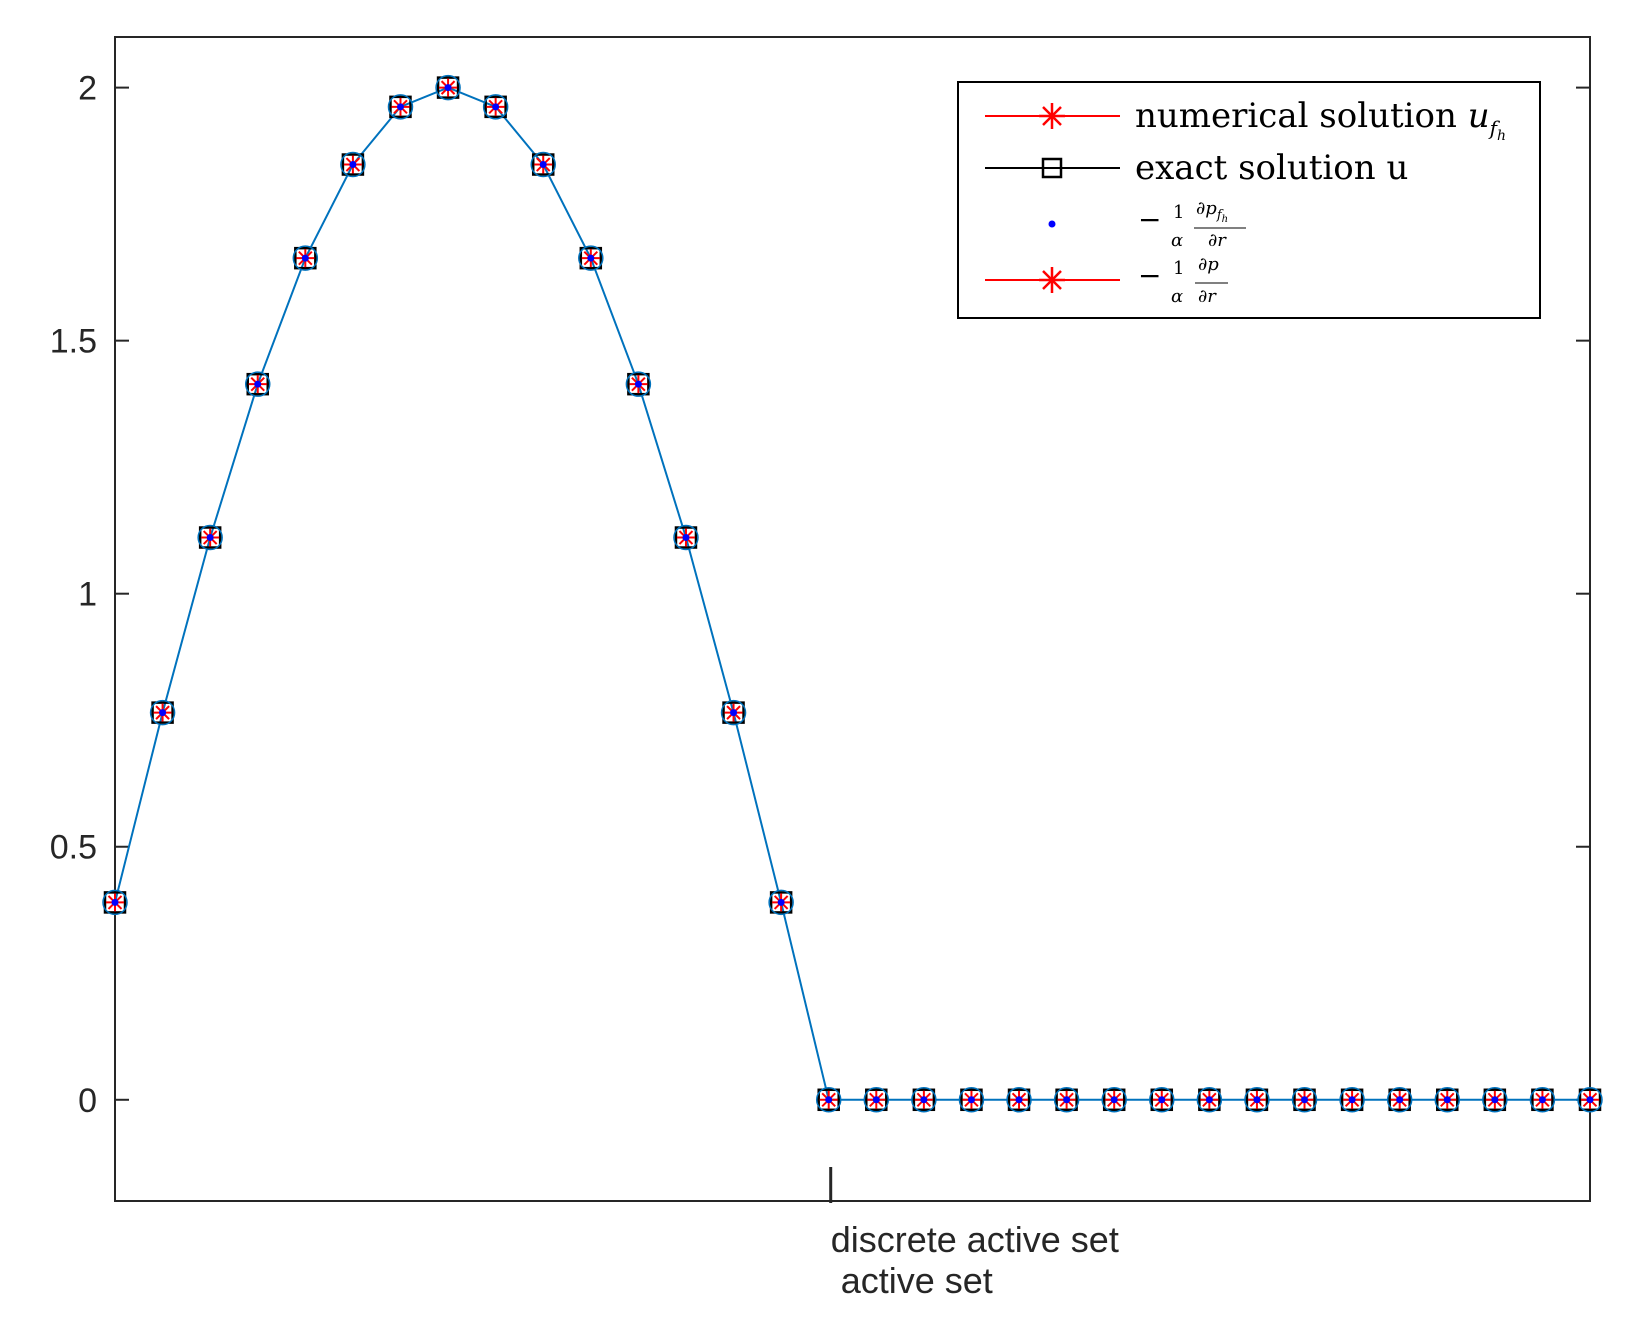 The width and height of the screenshot is (1626, 1329). What do you see at coordinates (73, 848) in the screenshot?
I see `y-tick-label: 0.5` at bounding box center [73, 848].